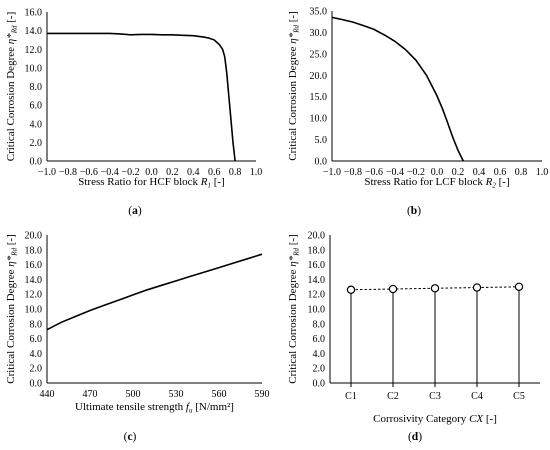  Describe the element at coordinates (476, 419) in the screenshot. I see `label-variable: CX` at that location.